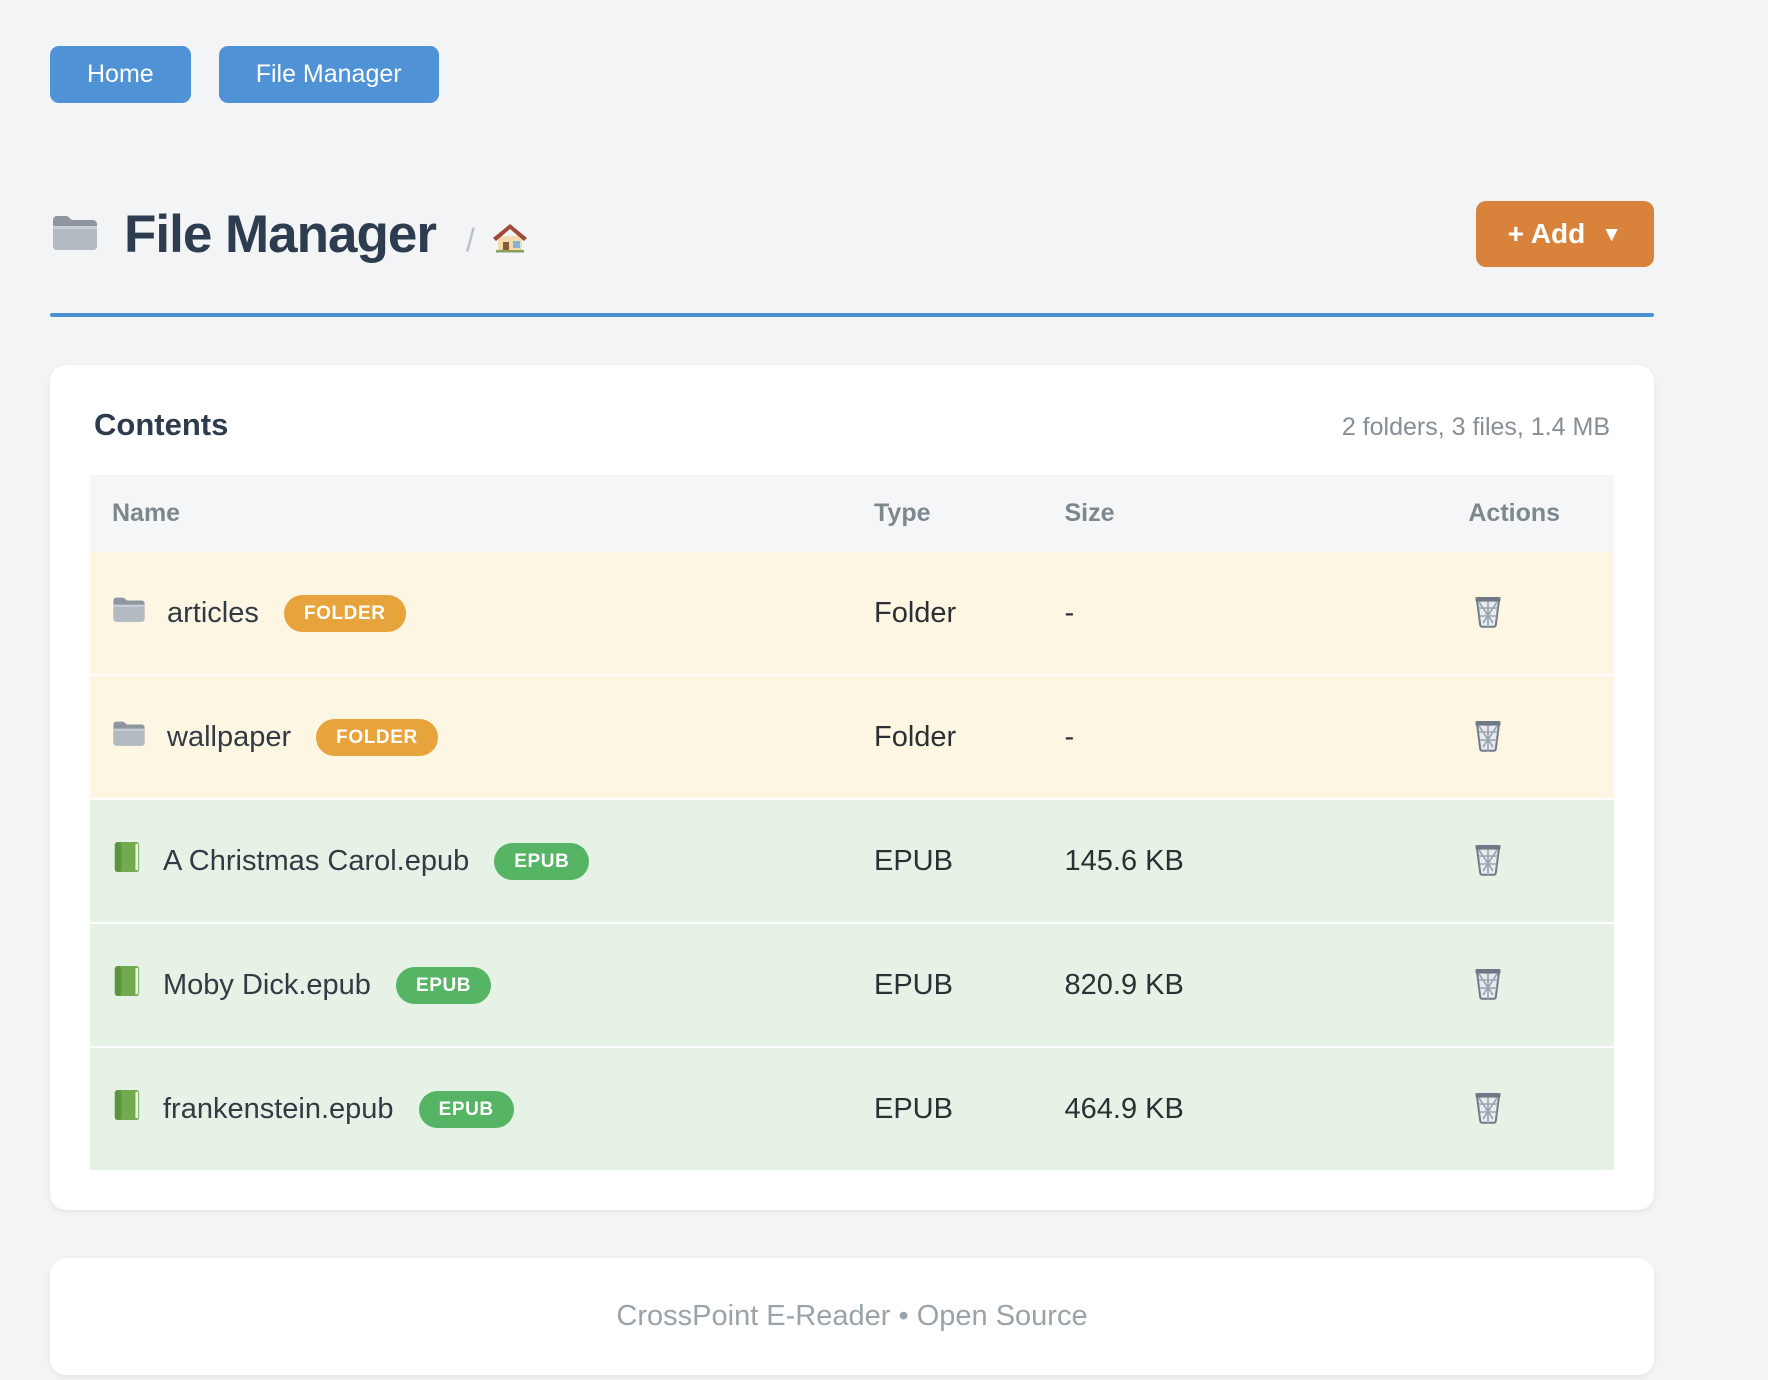  I want to click on item-name-link: articles, so click(213, 612).